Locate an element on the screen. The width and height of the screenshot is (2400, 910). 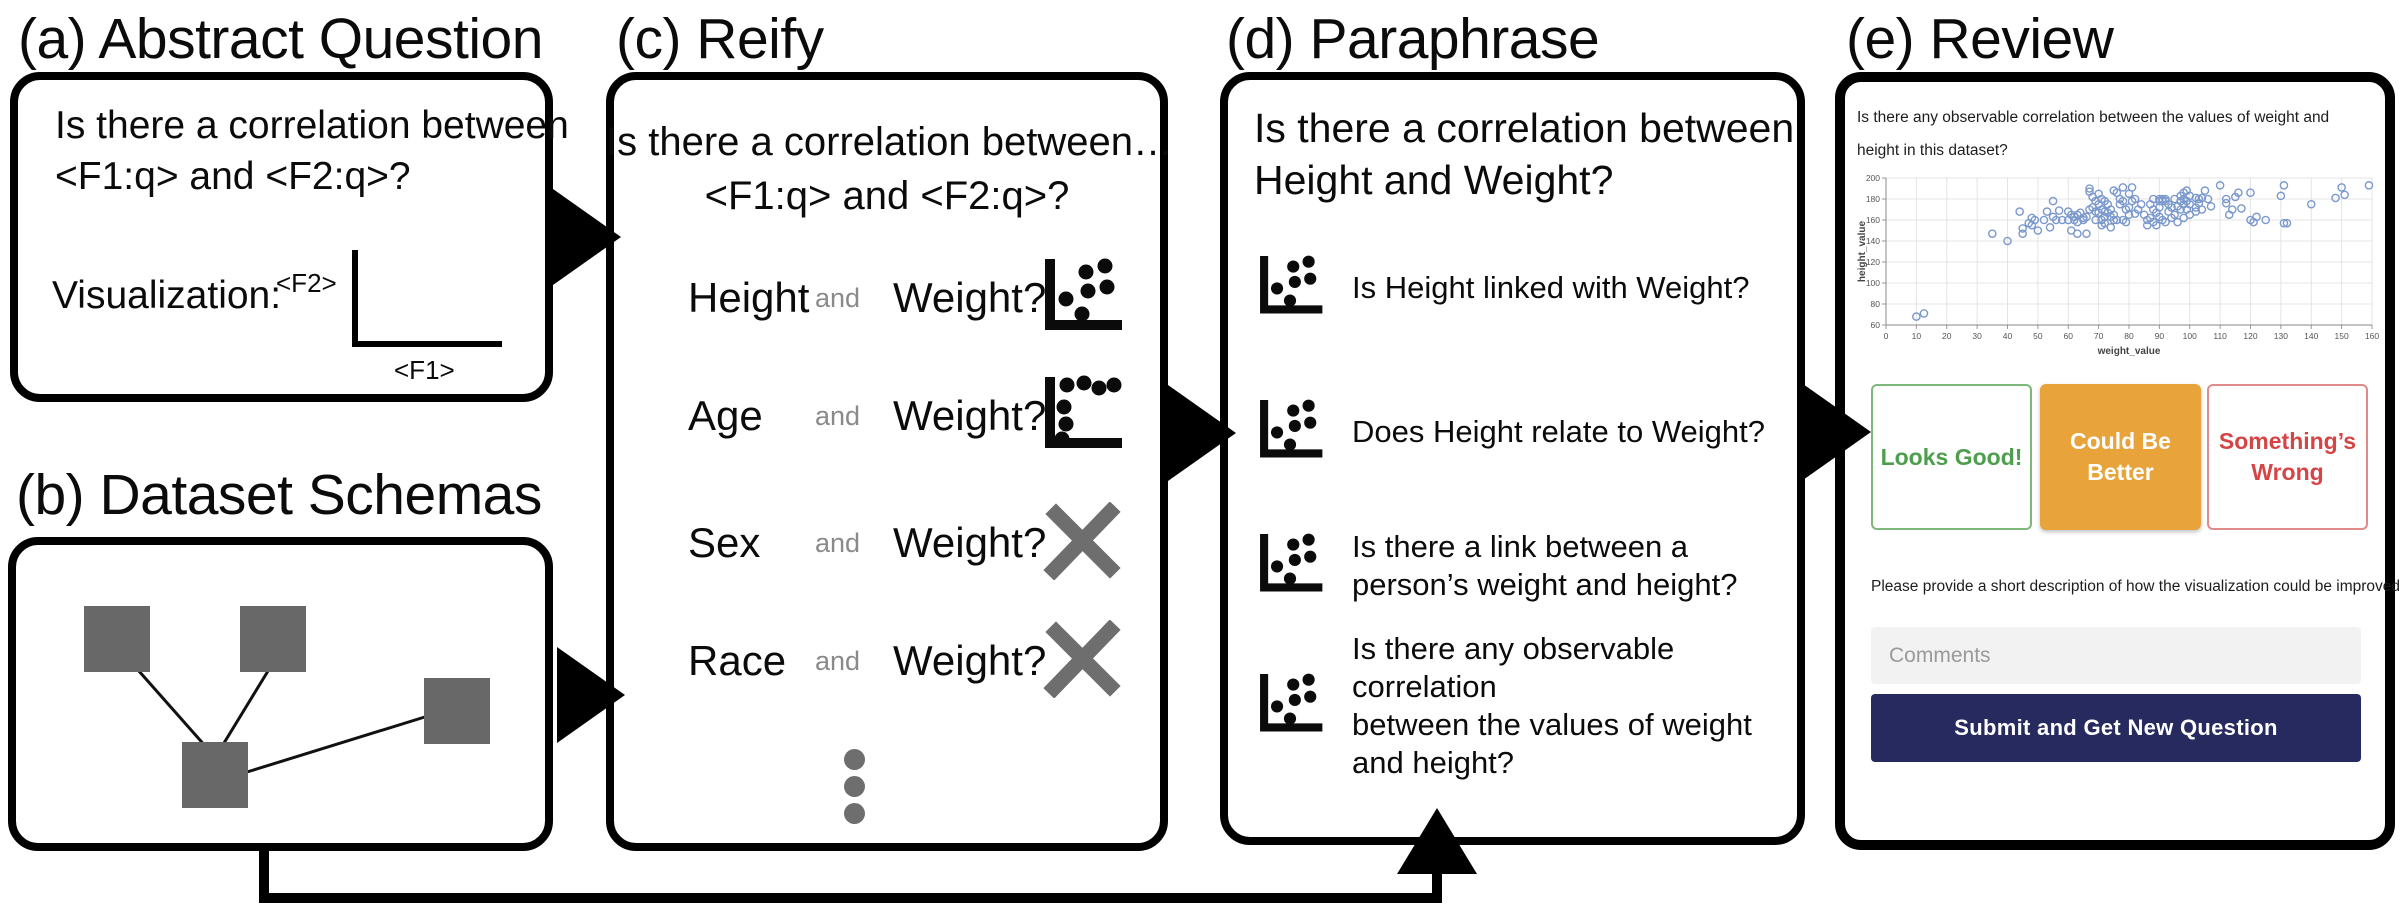
reify-row-race: Race and Weight? is located at coordinates (914, 660).